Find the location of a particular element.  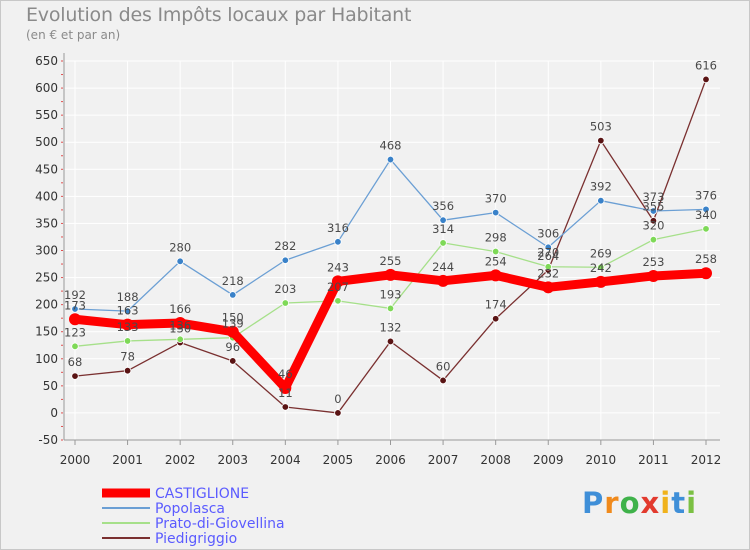

y-tick-label: 650 is located at coordinates (46, 61).